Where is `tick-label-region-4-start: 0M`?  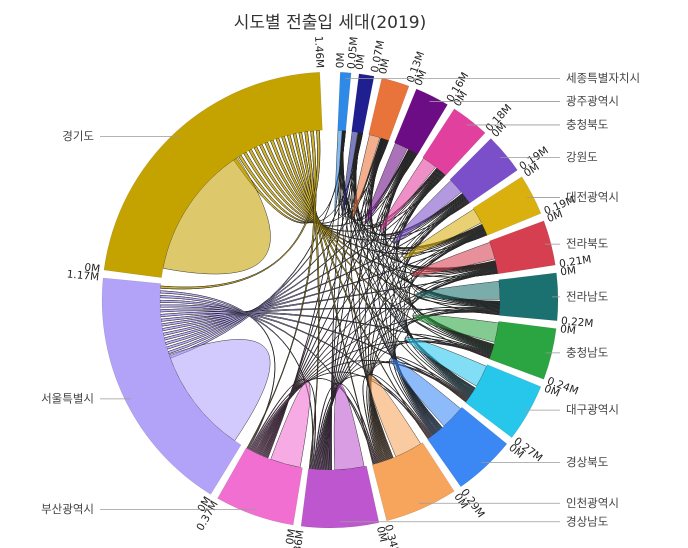 tick-label-region-4-start: 0M is located at coordinates (420, 77).